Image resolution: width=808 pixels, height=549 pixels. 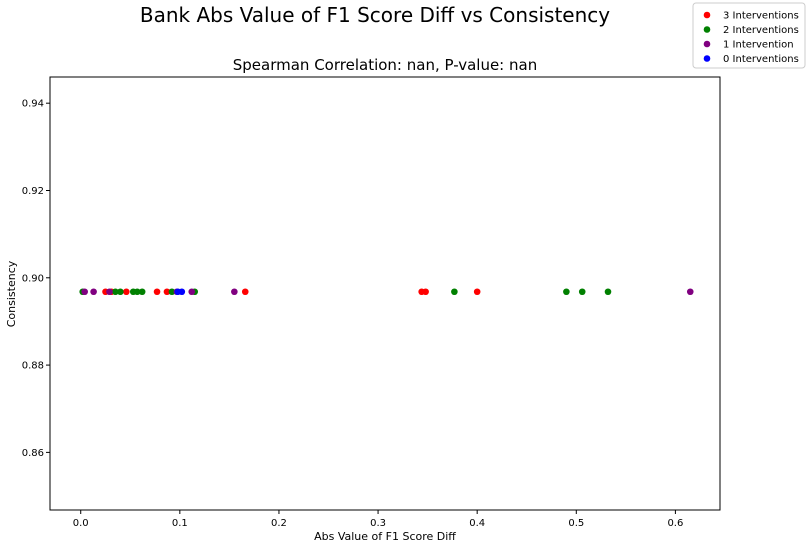 I want to click on legend-entry: 2 Interventions, so click(x=761, y=30).